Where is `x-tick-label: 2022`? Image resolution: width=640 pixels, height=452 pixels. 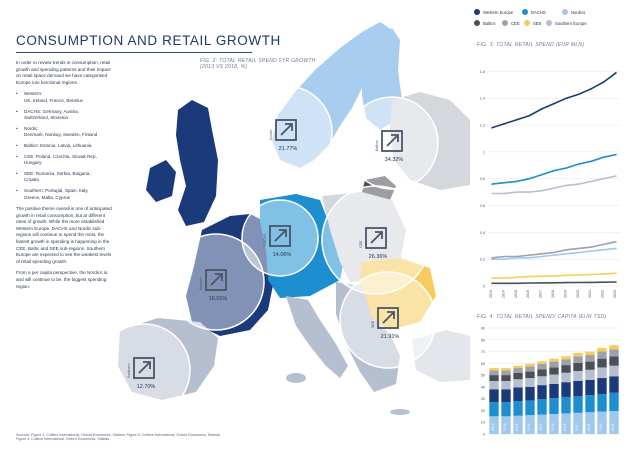 x-tick-label: 2022 is located at coordinates (603, 294).